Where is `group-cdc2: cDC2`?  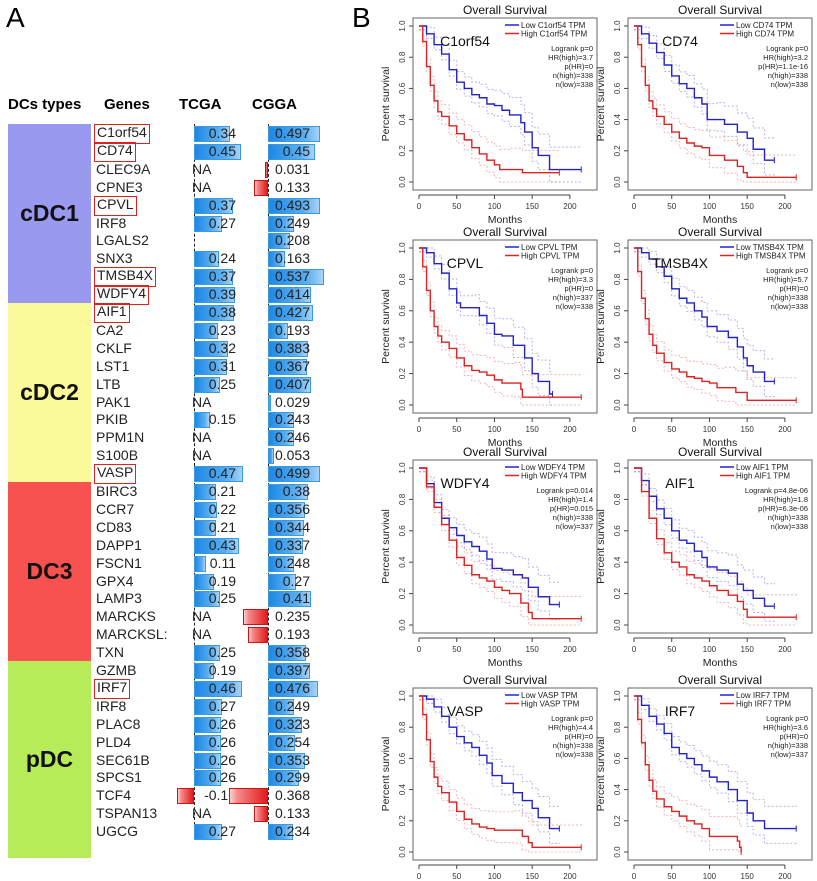
group-cdc2: cDC2 is located at coordinates (49, 392).